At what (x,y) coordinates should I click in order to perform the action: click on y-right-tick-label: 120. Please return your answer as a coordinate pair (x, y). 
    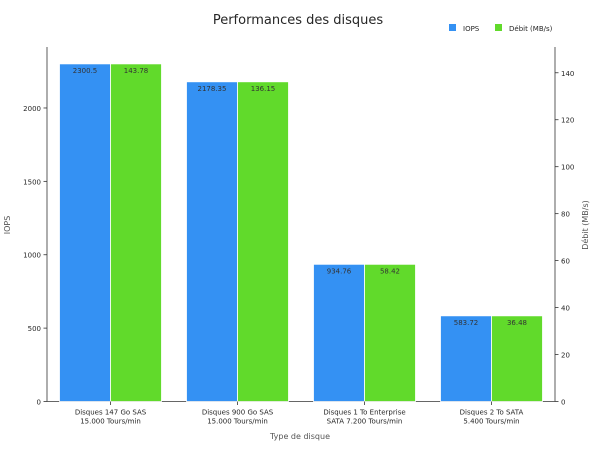
    Looking at the image, I should click on (567, 121).